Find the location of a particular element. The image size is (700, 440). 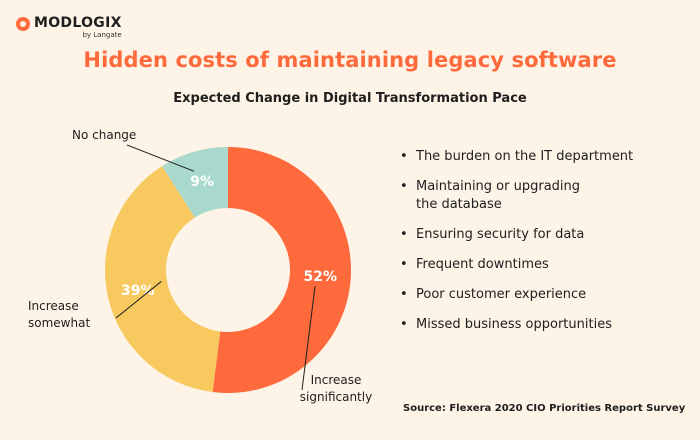

donut-slice-increase-significantly is located at coordinates (281, 270).